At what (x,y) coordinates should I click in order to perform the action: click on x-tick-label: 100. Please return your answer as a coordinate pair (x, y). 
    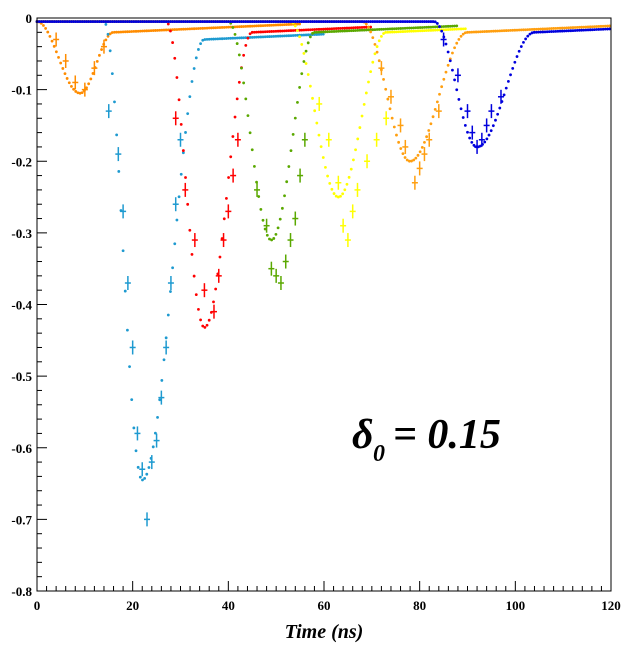
    Looking at the image, I should click on (516, 605).